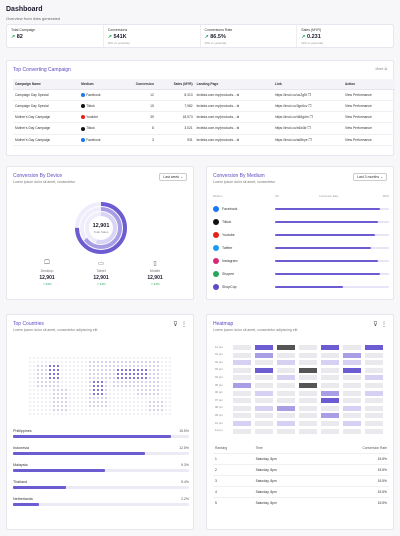 Image resolution: width=400 pixels, height=536 pixels. What do you see at coordinates (301, 209) in the screenshot?
I see `medium-row: Facebook` at bounding box center [301, 209].